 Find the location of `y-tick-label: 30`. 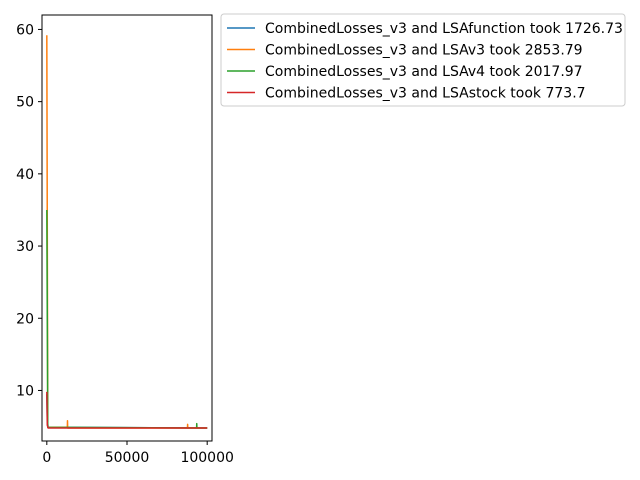

y-tick-label: 30 is located at coordinates (25, 247).